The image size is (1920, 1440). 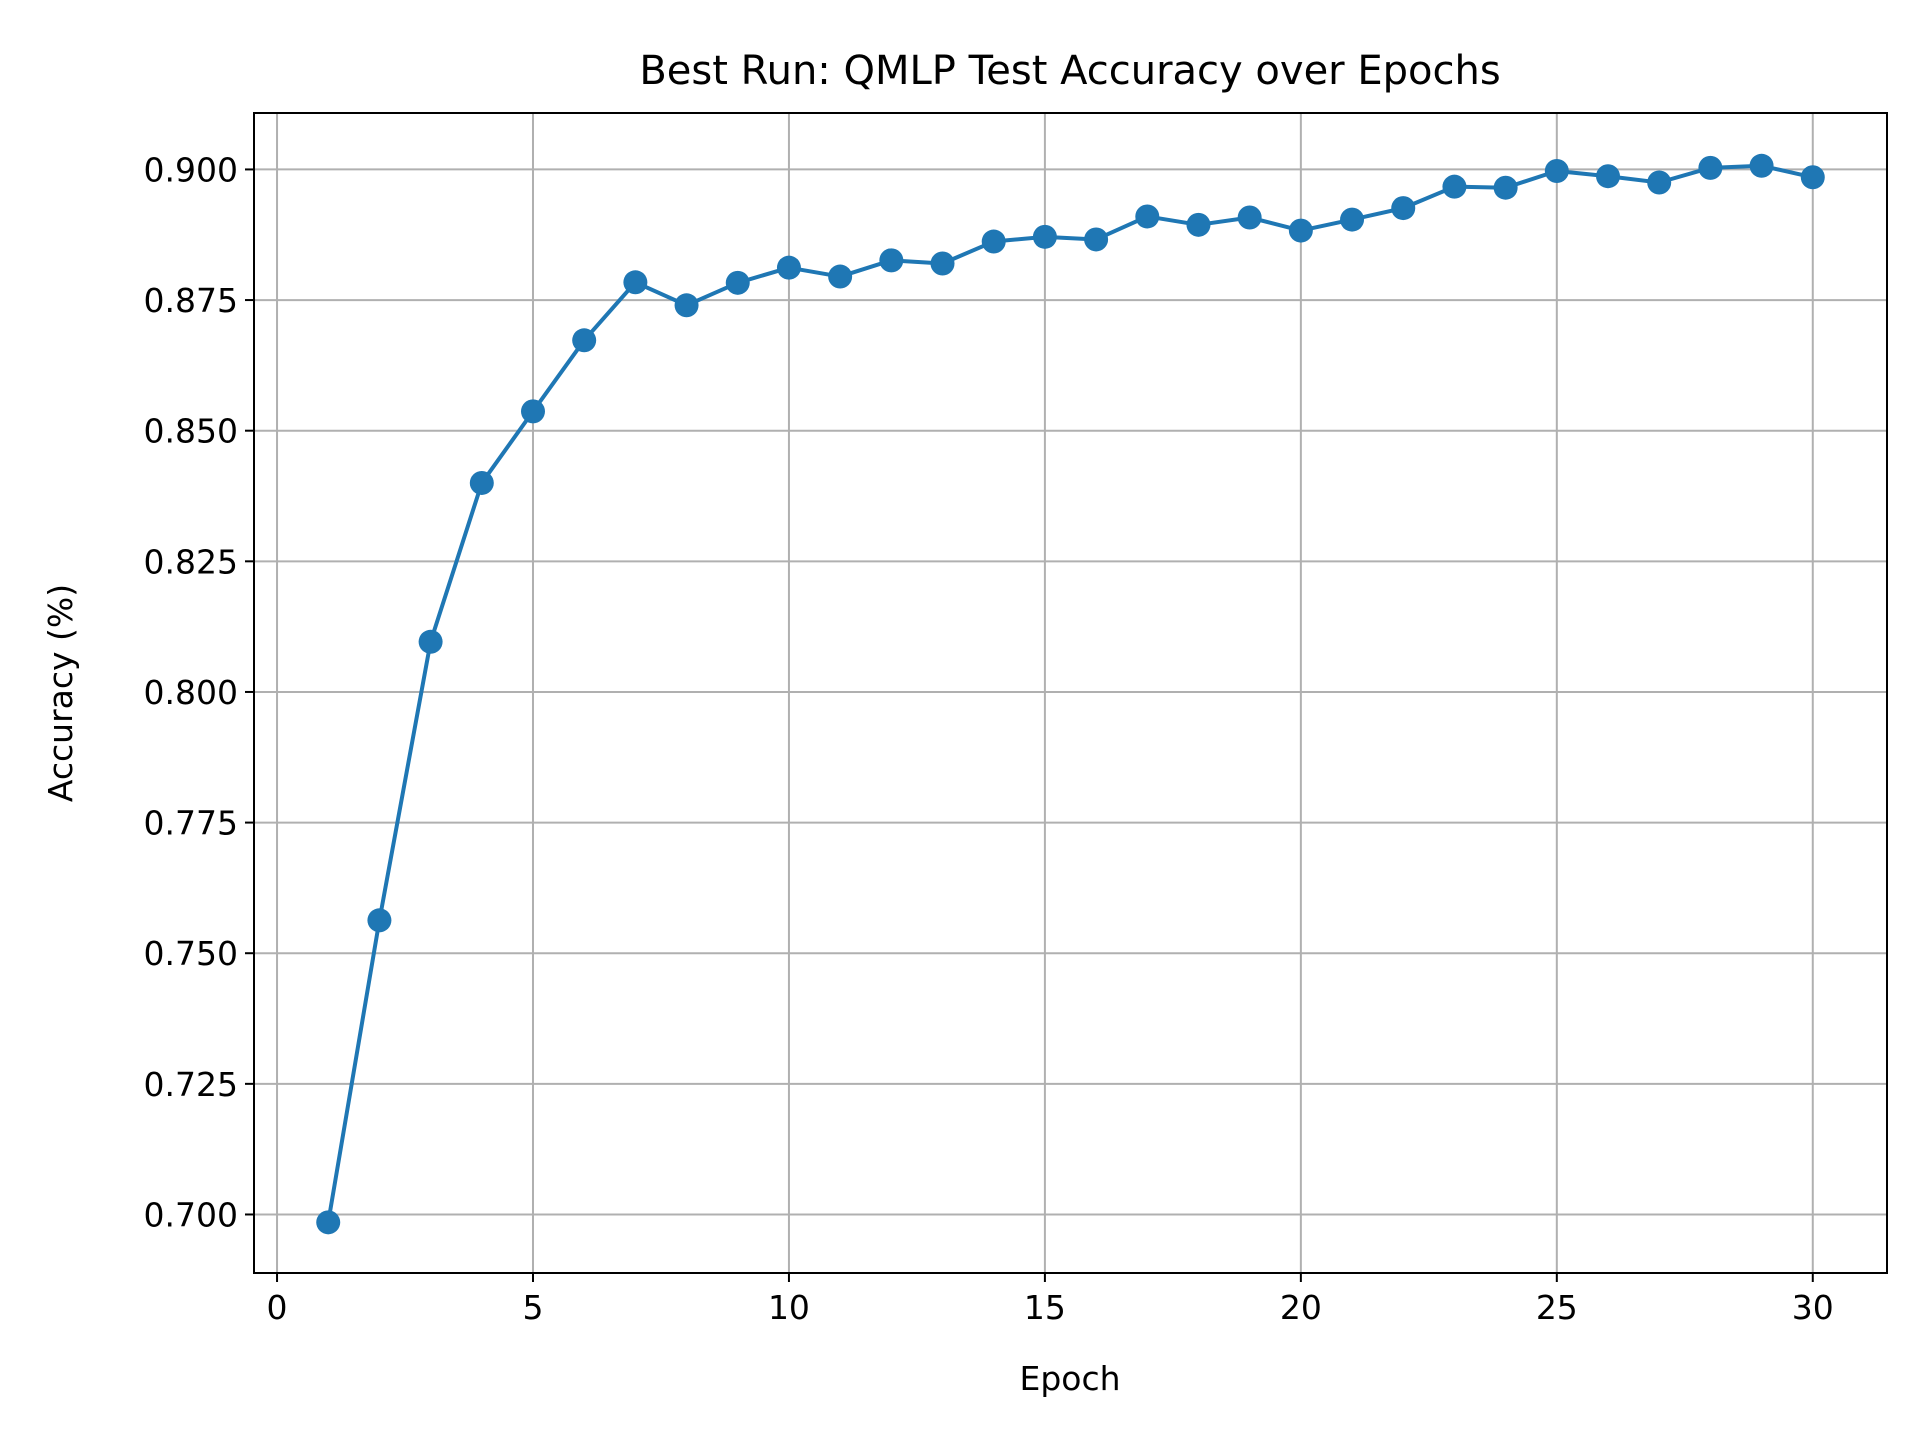 I want to click on x-tick-label: 25, so click(x=1557, y=1307).